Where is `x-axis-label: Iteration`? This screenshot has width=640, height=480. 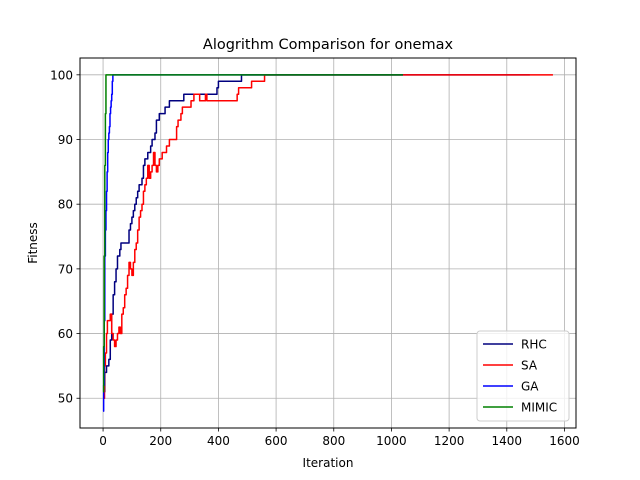 x-axis-label: Iteration is located at coordinates (328, 463).